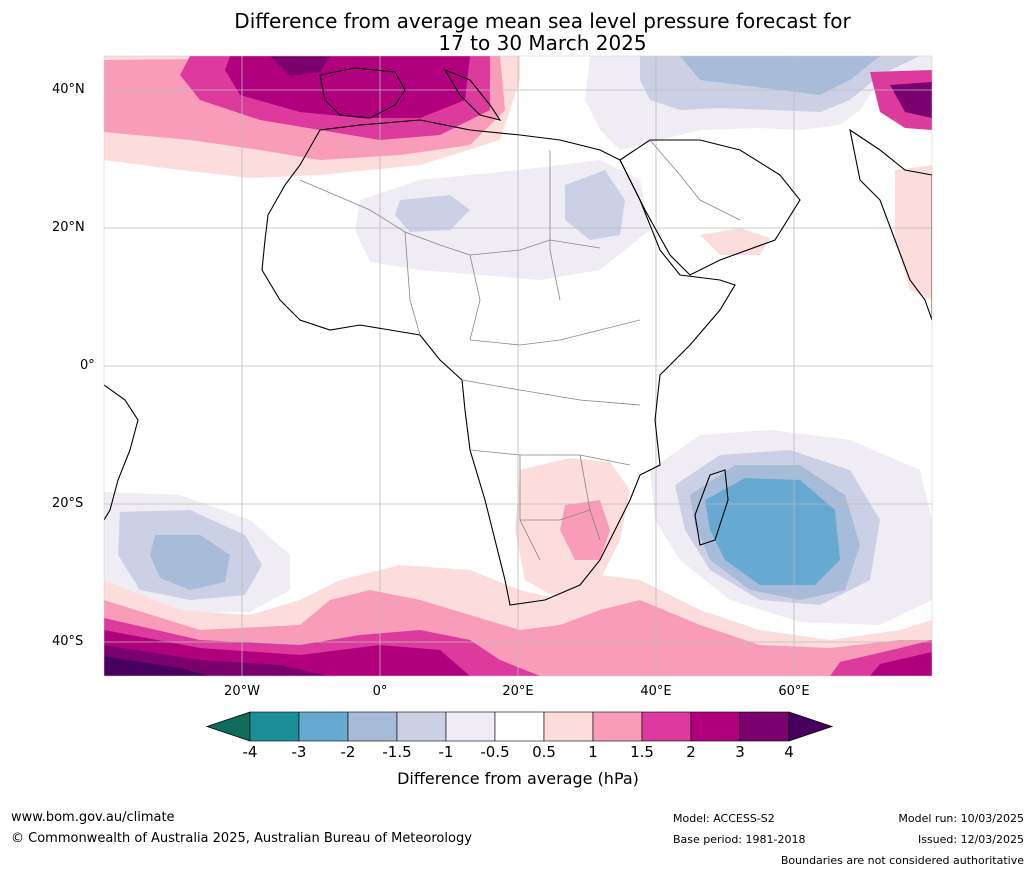 This screenshot has height=873, width=1035. What do you see at coordinates (312, 117) in the screenshot?
I see `north-high-anomaly` at bounding box center [312, 117].